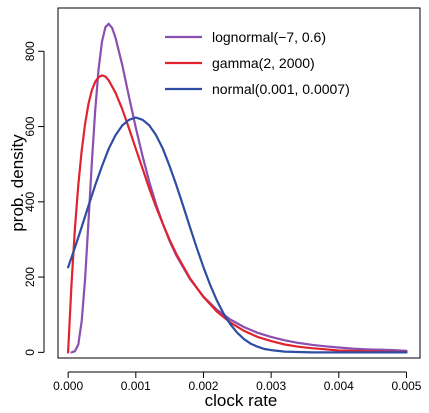 The image size is (429, 413). What do you see at coordinates (136, 386) in the screenshot?
I see `x-tick-label: 0.001` at bounding box center [136, 386].